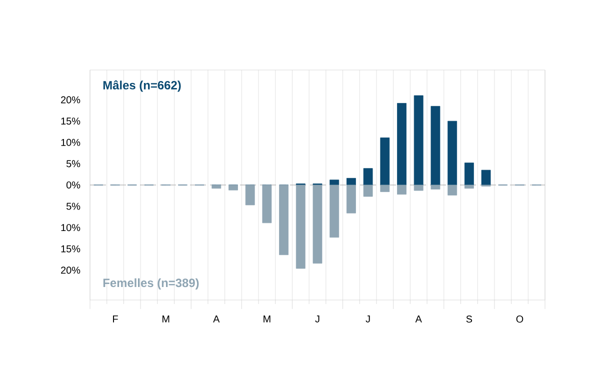 This screenshot has height=390, width=600. Describe the element at coordinates (115, 319) in the screenshot. I see `x-tick-label: F` at that location.